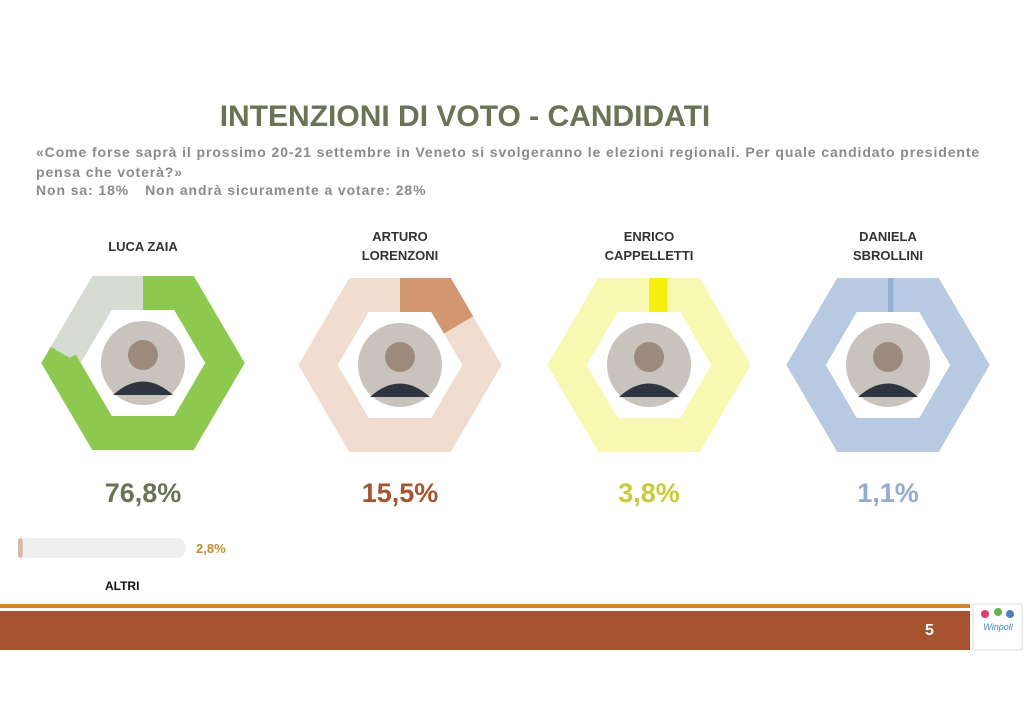 This screenshot has height=724, width=1024. I want to click on others-label: ALTRI, so click(122, 586).